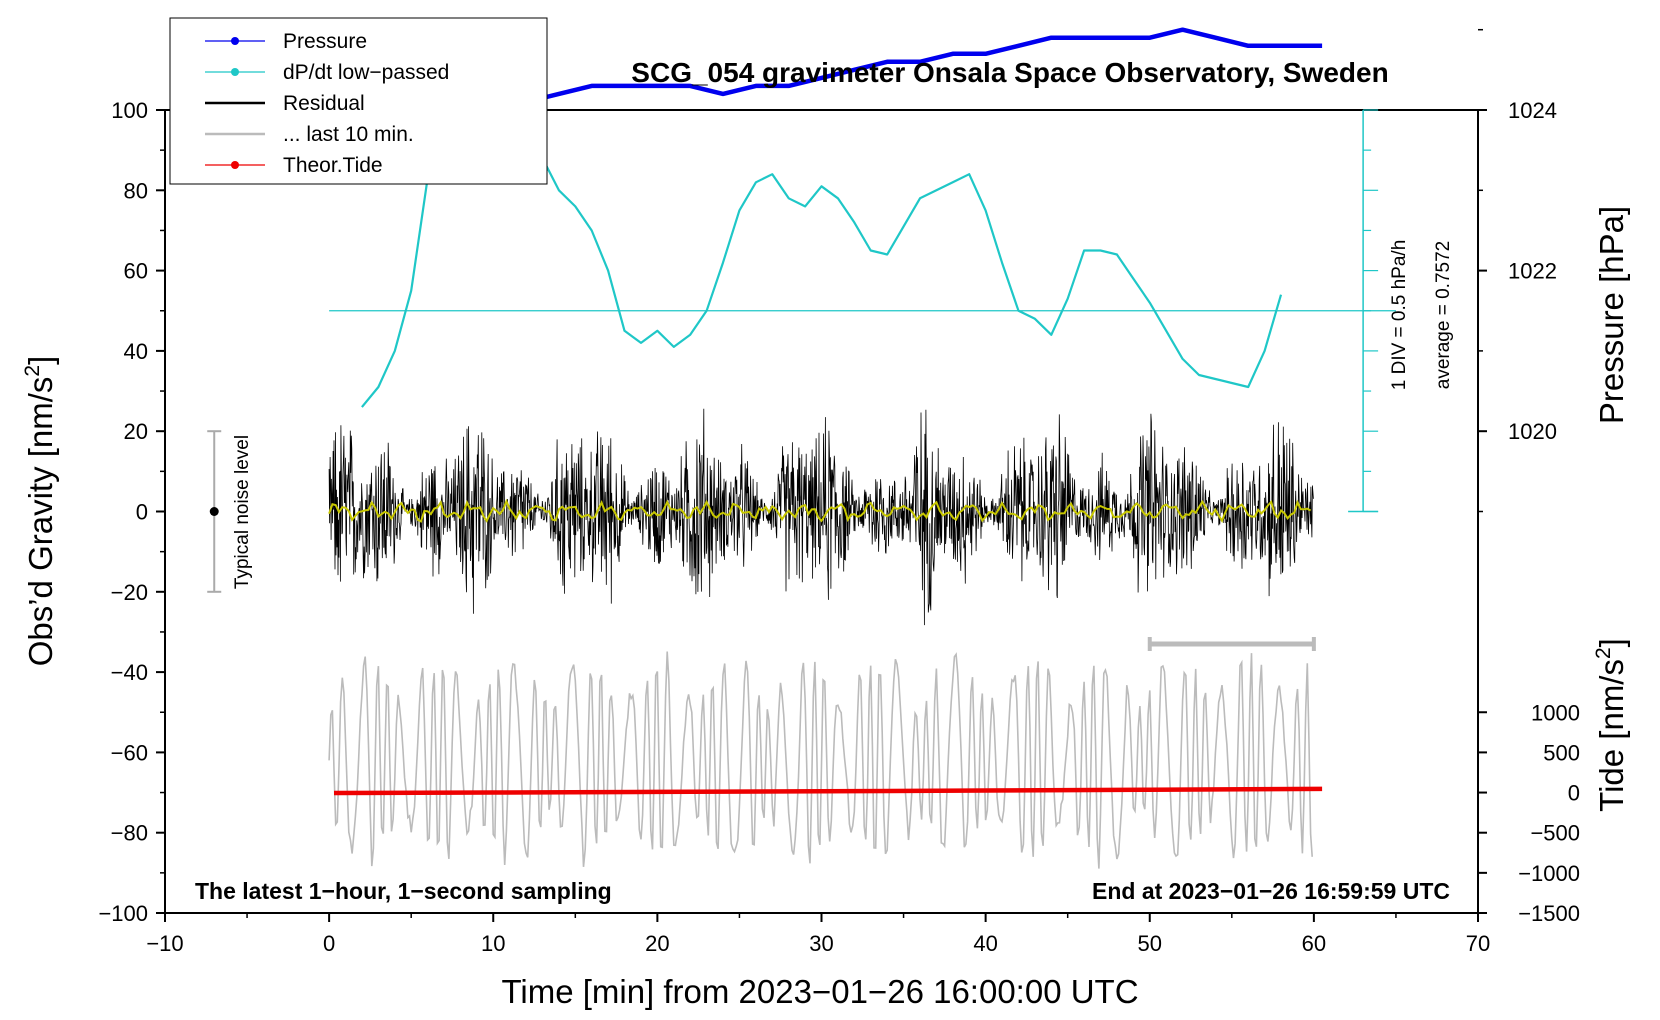  I want to click on tide-axis-label: Tide [nm/s2], so click(1611, 725).